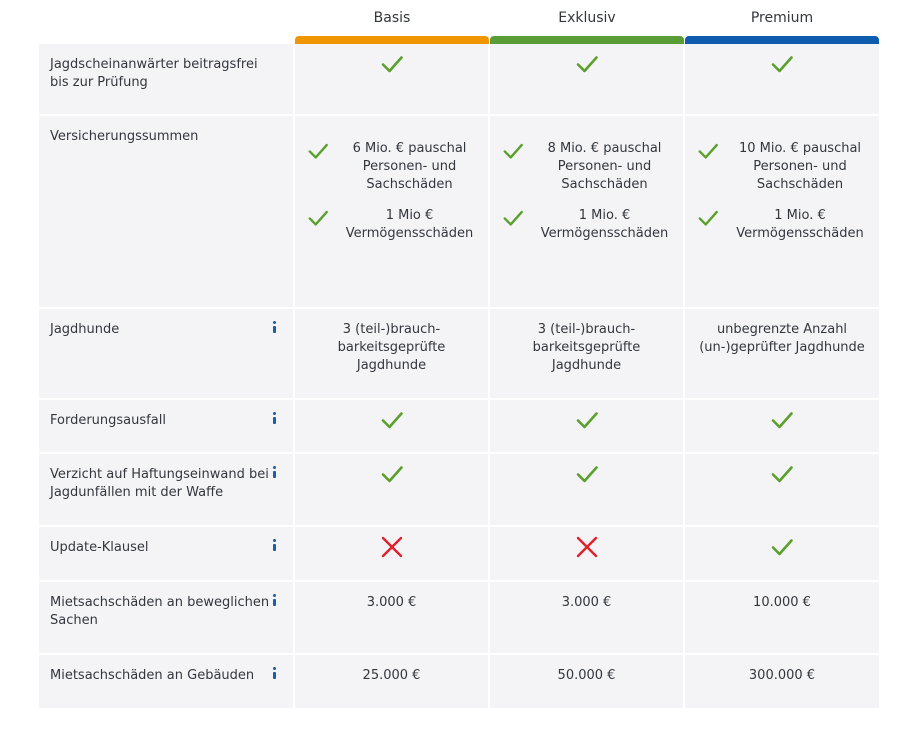 This screenshot has width=919, height=737. What do you see at coordinates (586, 675) in the screenshot?
I see `plan-value-text: 50.000 €` at bounding box center [586, 675].